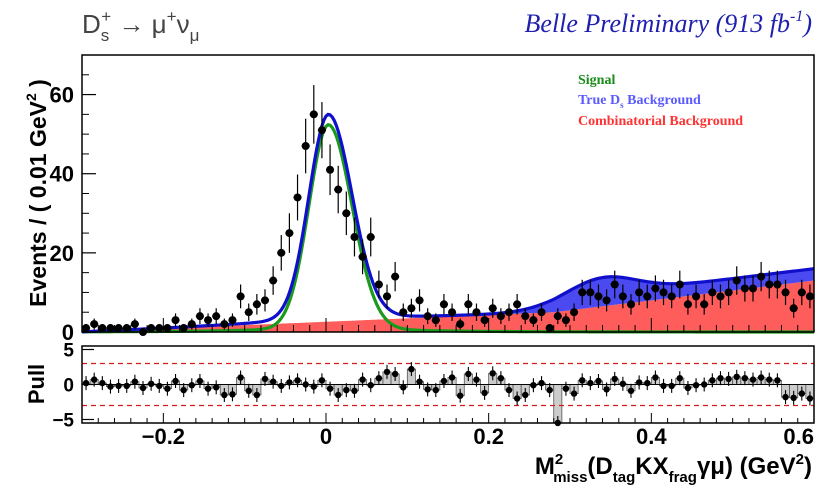 The width and height of the screenshot is (830, 492). What do you see at coordinates (796, 16) in the screenshot?
I see `chart-title-sup: -1` at bounding box center [796, 16].